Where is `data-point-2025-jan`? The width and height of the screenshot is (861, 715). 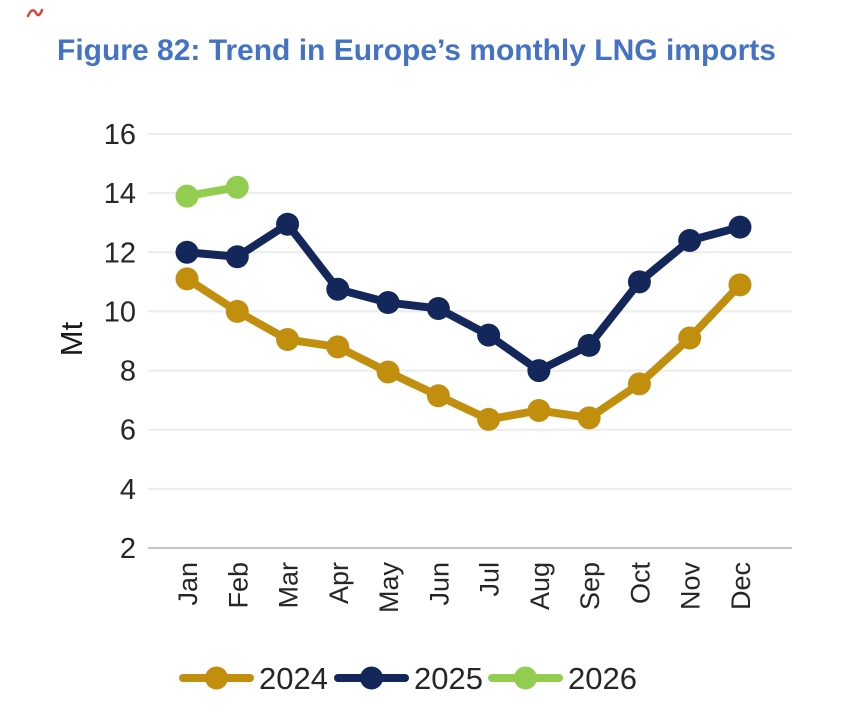 data-point-2025-jan is located at coordinates (187, 252).